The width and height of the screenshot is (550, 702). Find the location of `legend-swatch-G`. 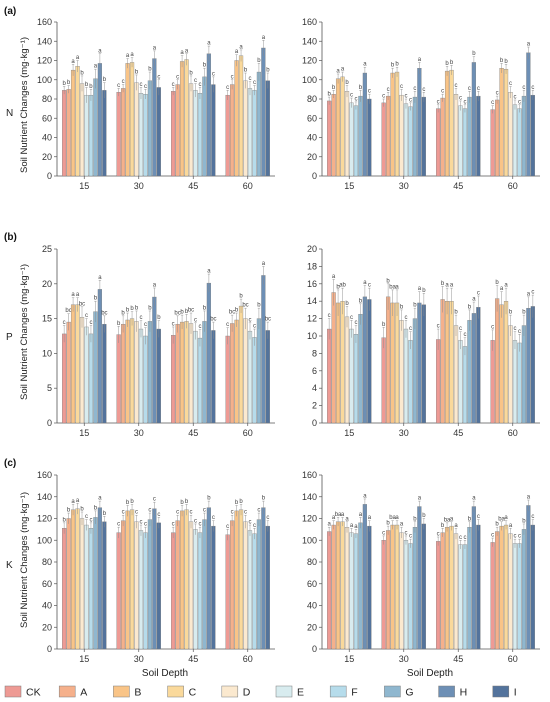

legend-swatch-G is located at coordinates (392, 691).